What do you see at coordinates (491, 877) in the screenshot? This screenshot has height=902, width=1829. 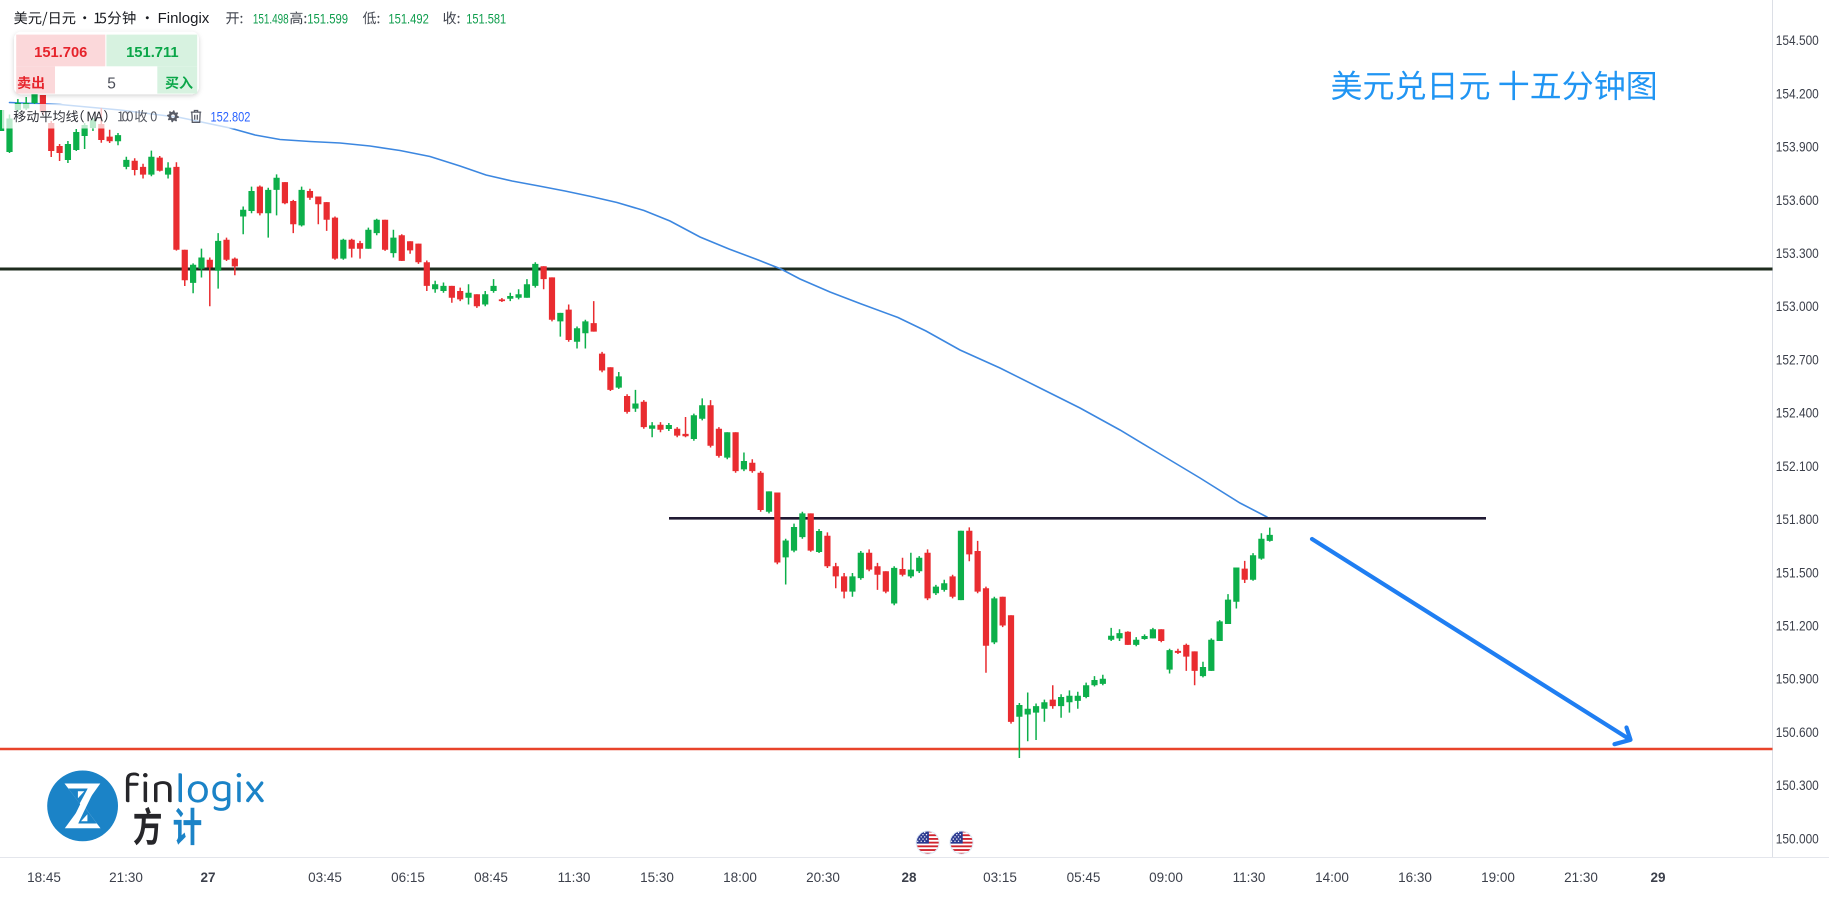 I see `svg-text: 08:45` at bounding box center [491, 877].